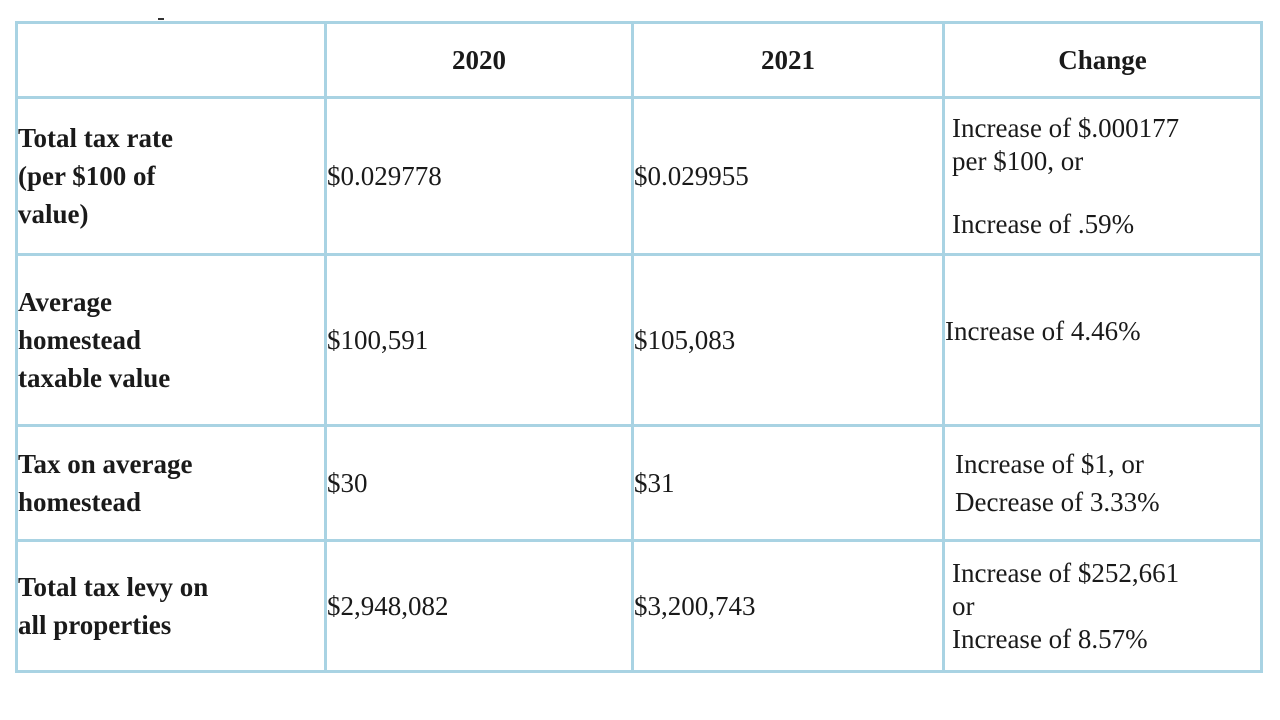 The width and height of the screenshot is (1280, 720). What do you see at coordinates (788, 483) in the screenshot?
I see `value-2021-tax-avg-homestead: $31` at bounding box center [788, 483].